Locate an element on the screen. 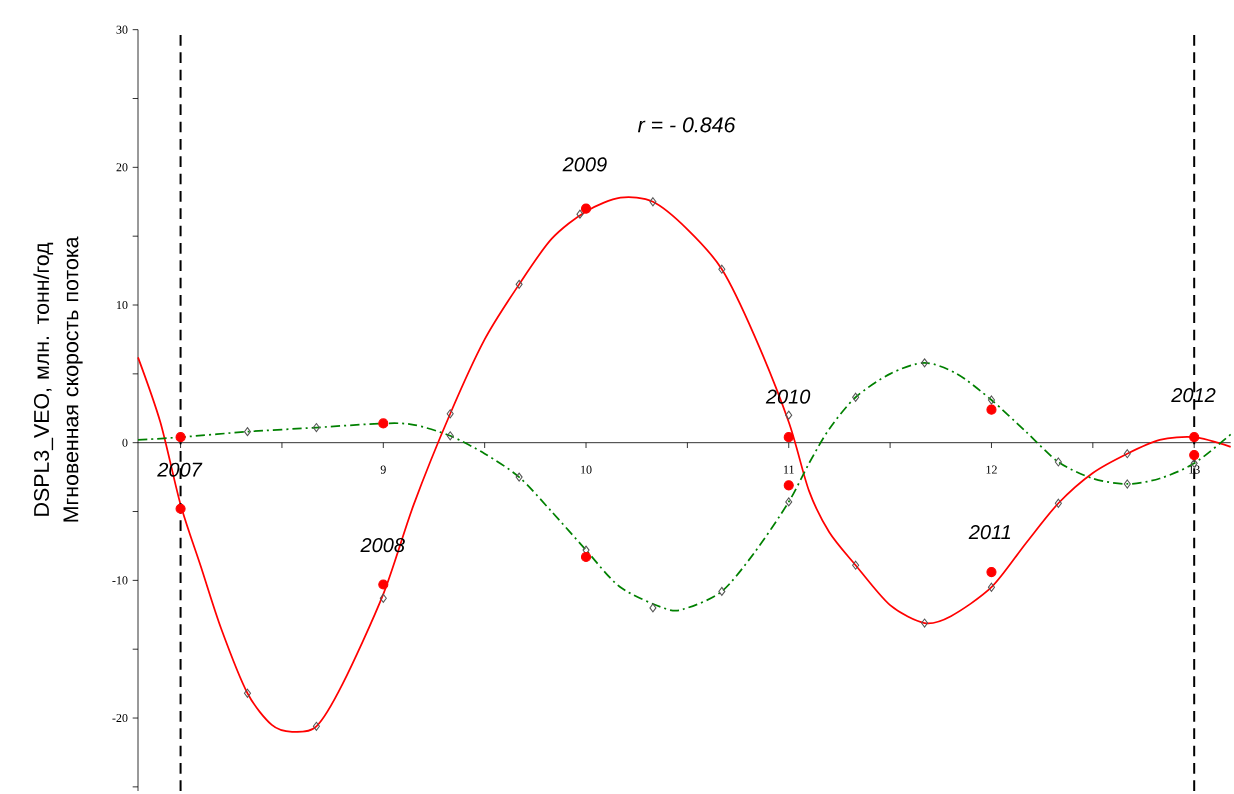 The height and width of the screenshot is (794, 1234). x-tick-label: 11 is located at coordinates (789, 469).